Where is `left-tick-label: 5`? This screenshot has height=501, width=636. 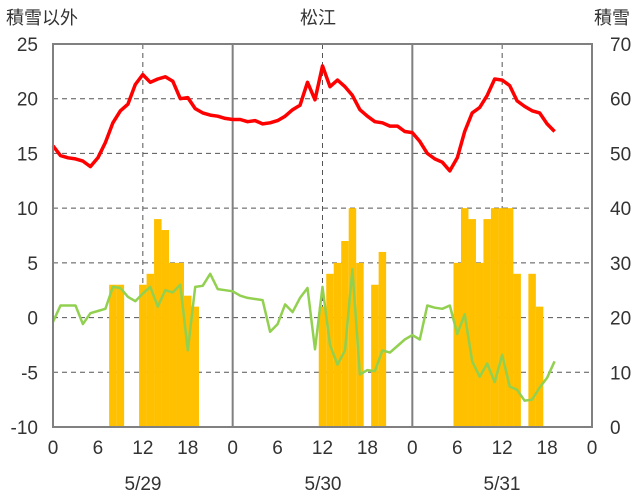
left-tick-label: 5 is located at coordinates (32, 264).